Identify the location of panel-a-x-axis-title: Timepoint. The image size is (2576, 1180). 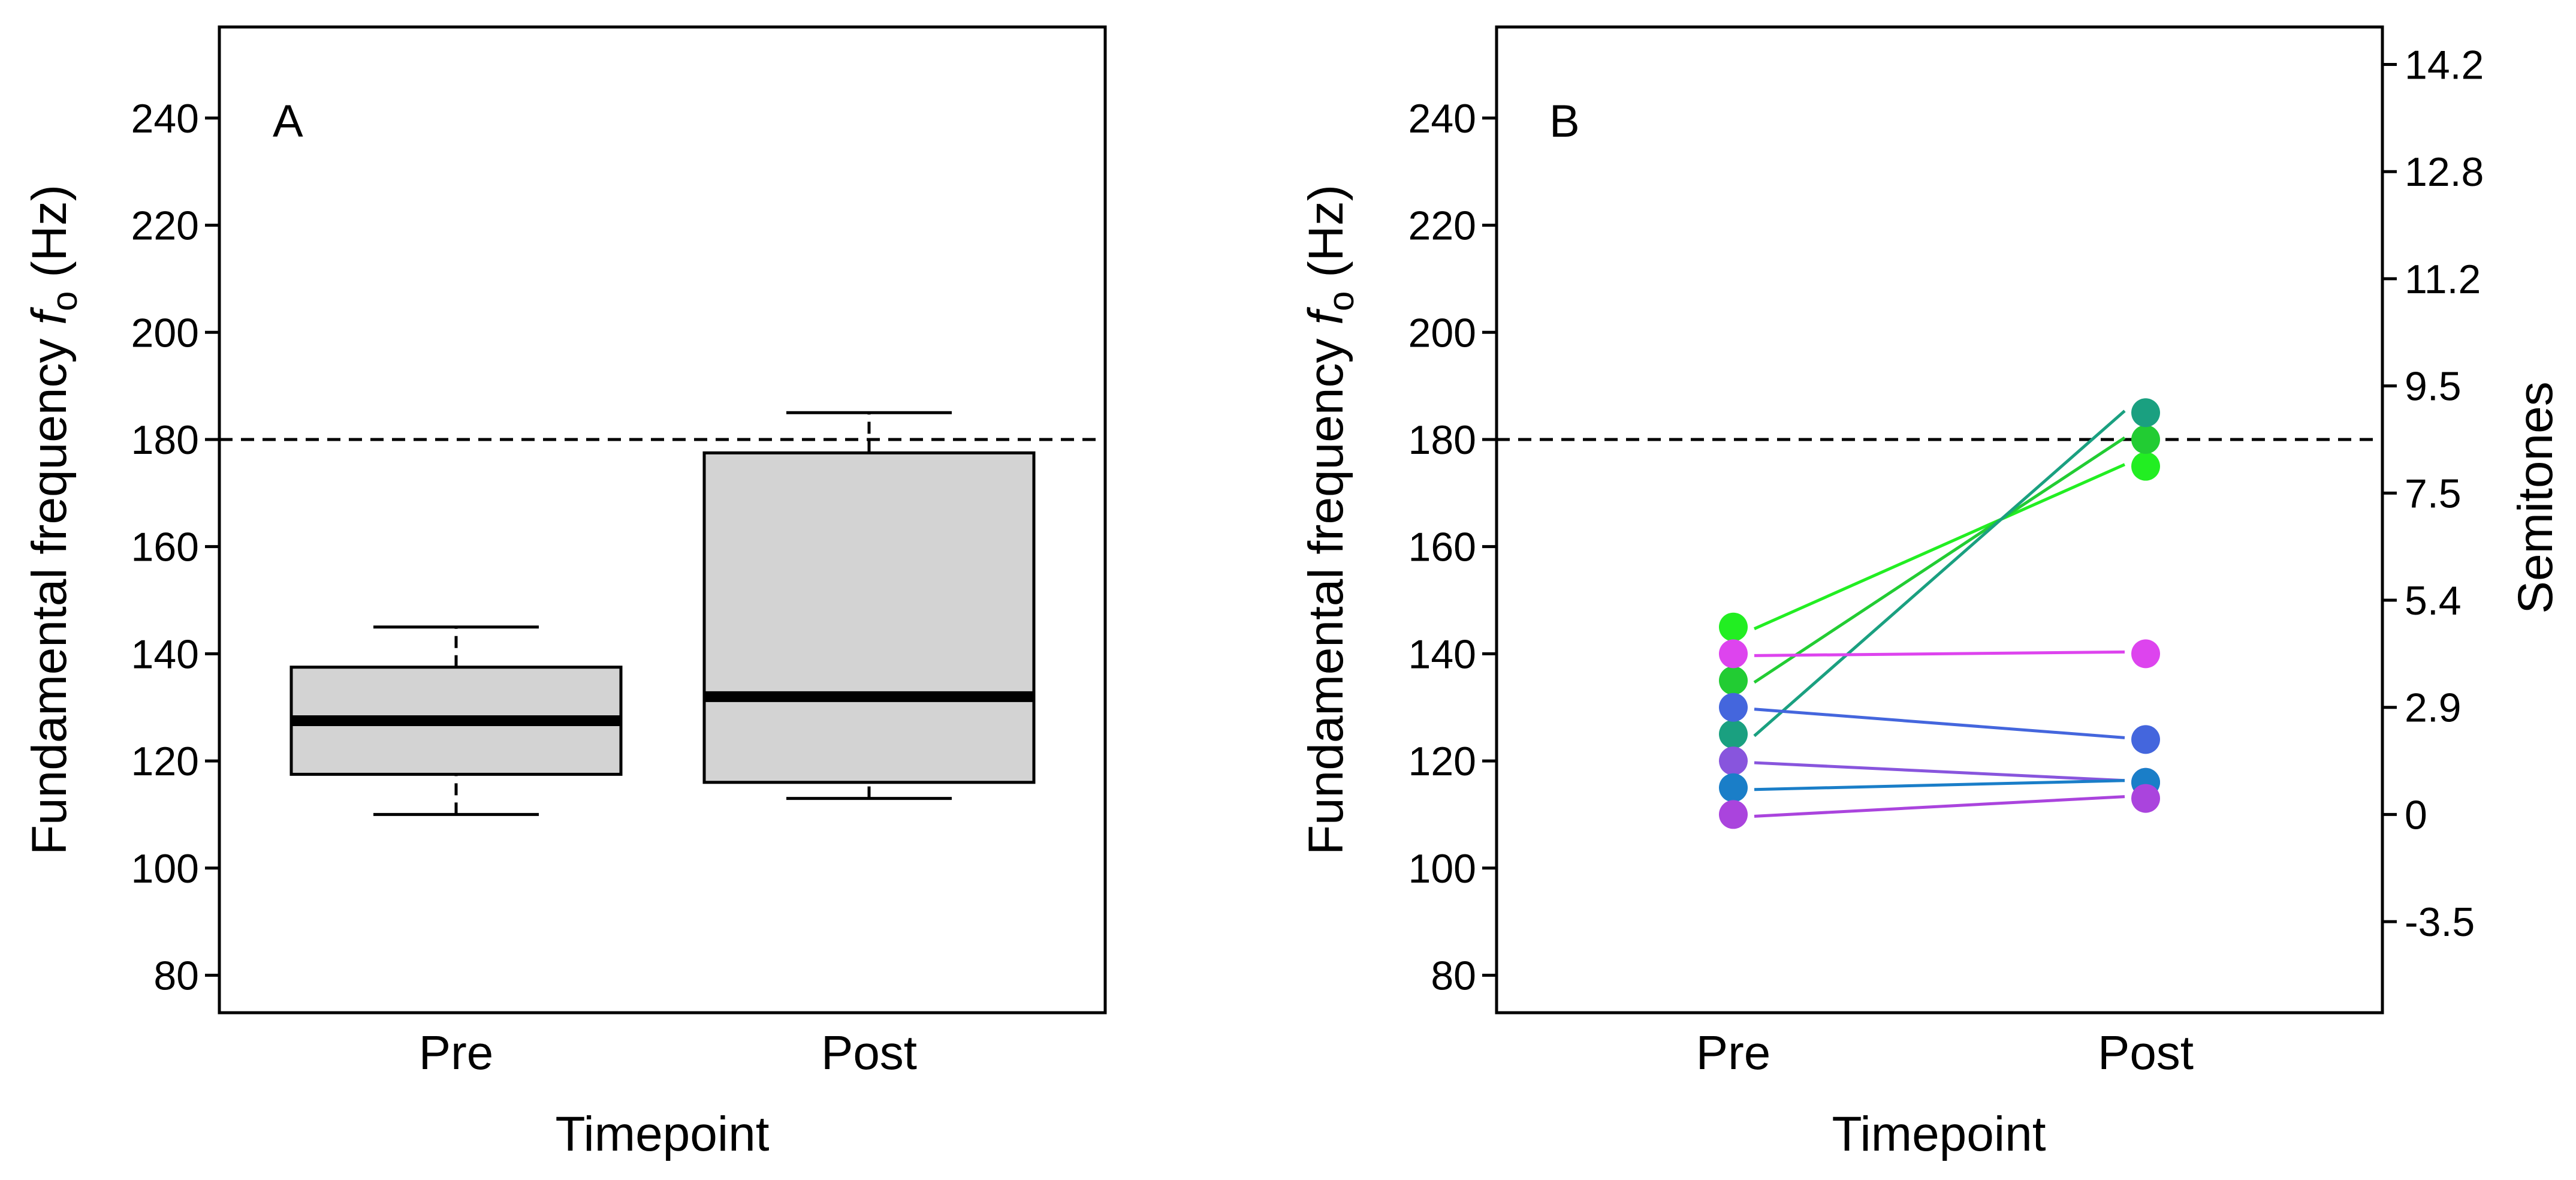
(663, 1134).